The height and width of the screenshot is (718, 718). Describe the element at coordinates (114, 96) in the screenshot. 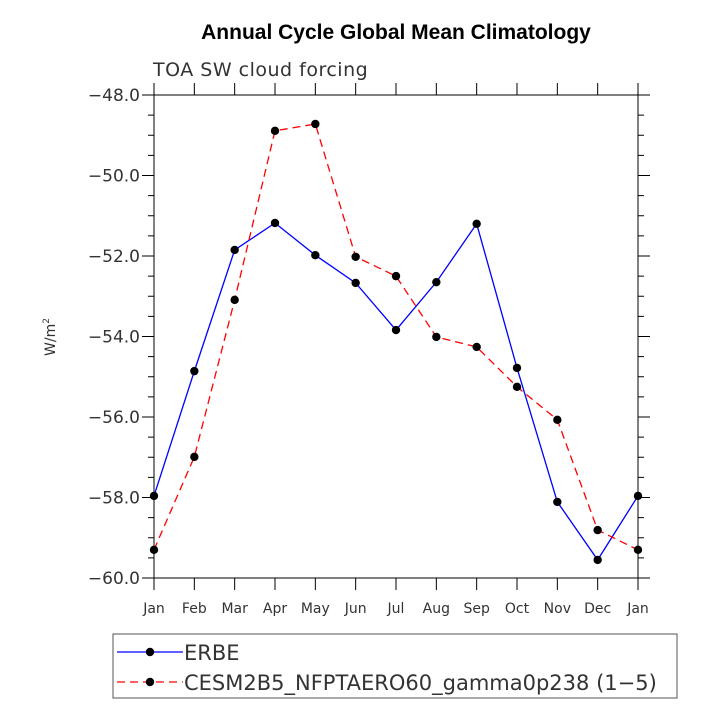

I see `y-tick-label: −48.0` at that location.